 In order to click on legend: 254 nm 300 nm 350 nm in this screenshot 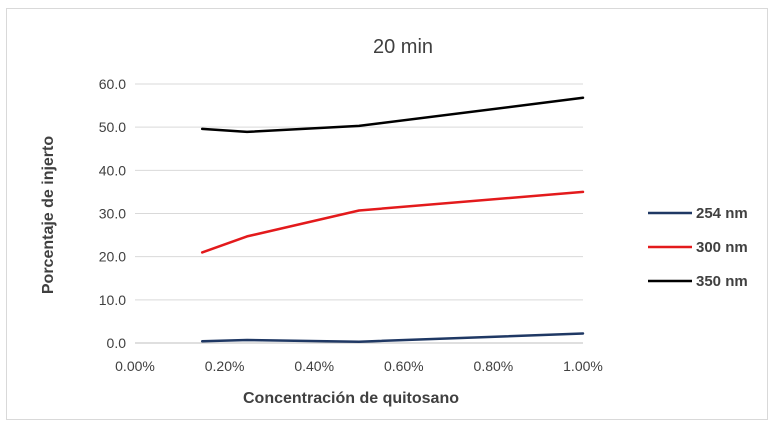, I will do `click(698, 247)`.